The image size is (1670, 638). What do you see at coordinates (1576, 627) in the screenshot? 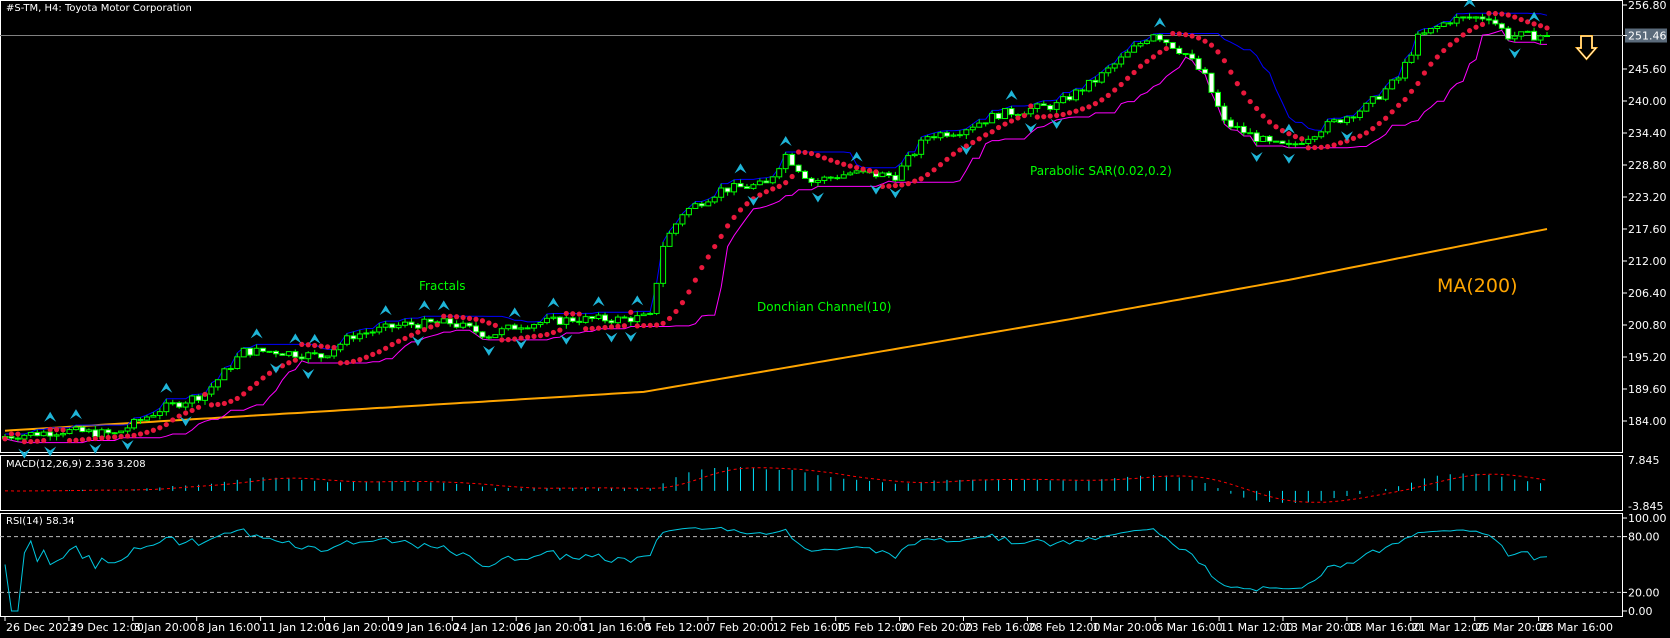
I see `x-tick-label: 28 Mar 16:00` at bounding box center [1576, 627].